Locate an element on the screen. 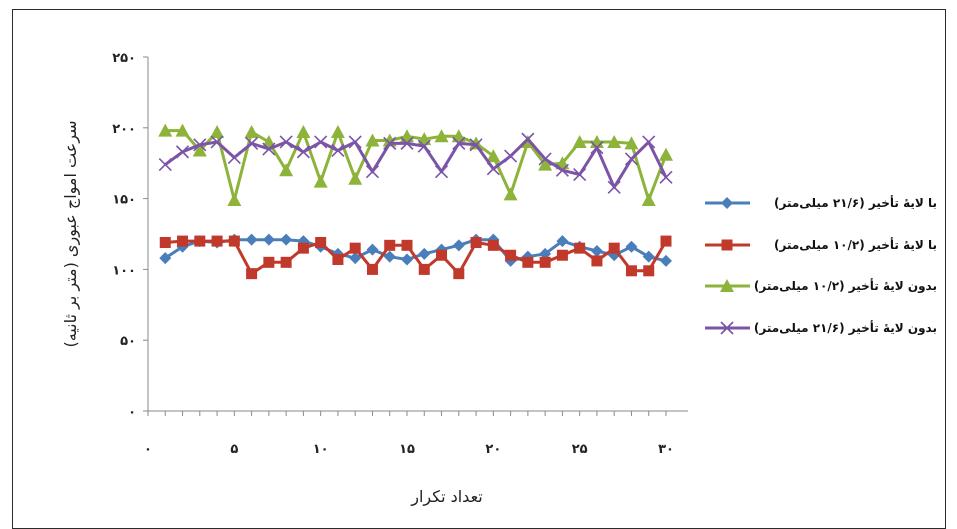 The height and width of the screenshot is (529, 957). x-ticks: ۰ ۵ ۱۰ ۱۵ ۲۰ ۲۵ ۳۰ is located at coordinates (409, 434).